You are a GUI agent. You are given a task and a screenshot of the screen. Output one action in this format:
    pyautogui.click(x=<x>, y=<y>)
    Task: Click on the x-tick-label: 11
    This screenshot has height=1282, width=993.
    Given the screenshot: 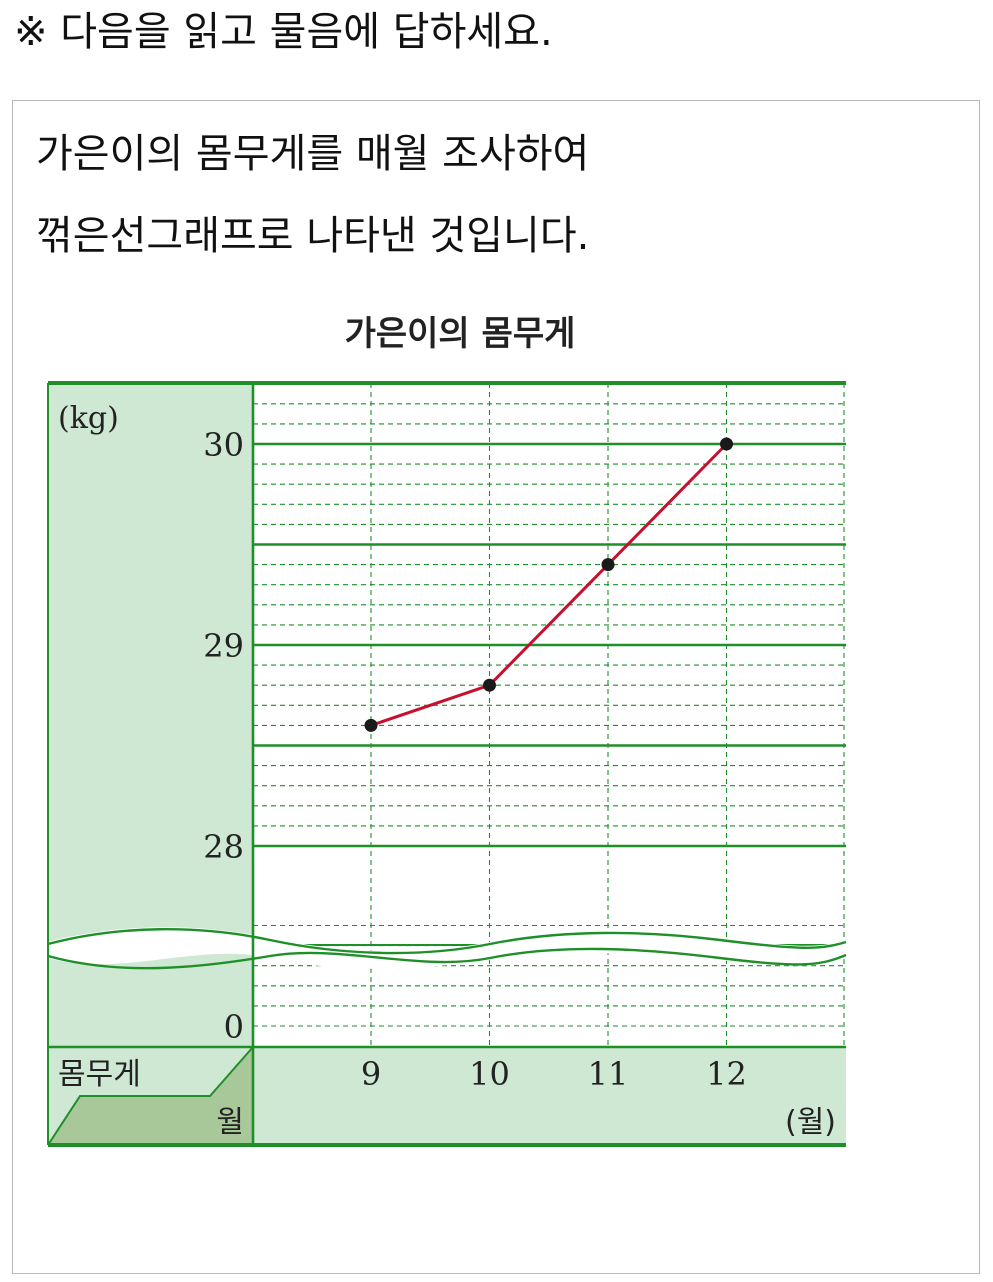 What is the action you would take?
    pyautogui.click(x=608, y=1074)
    